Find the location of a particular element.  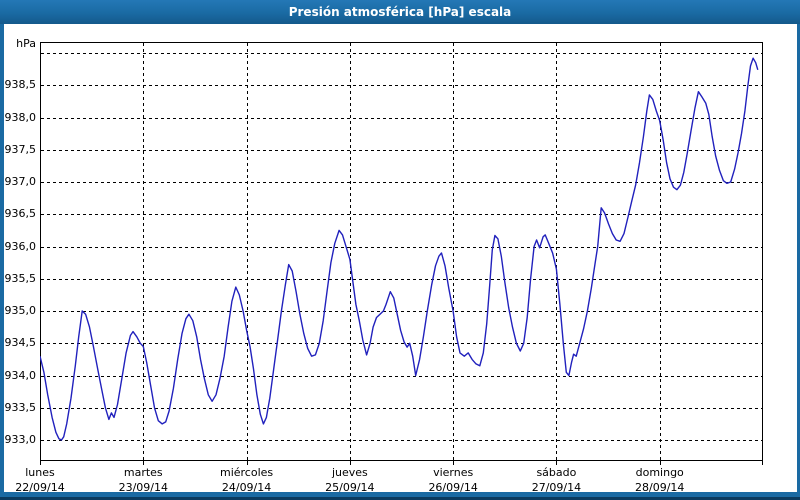

x-day-name-label: viernes is located at coordinates (453, 472).